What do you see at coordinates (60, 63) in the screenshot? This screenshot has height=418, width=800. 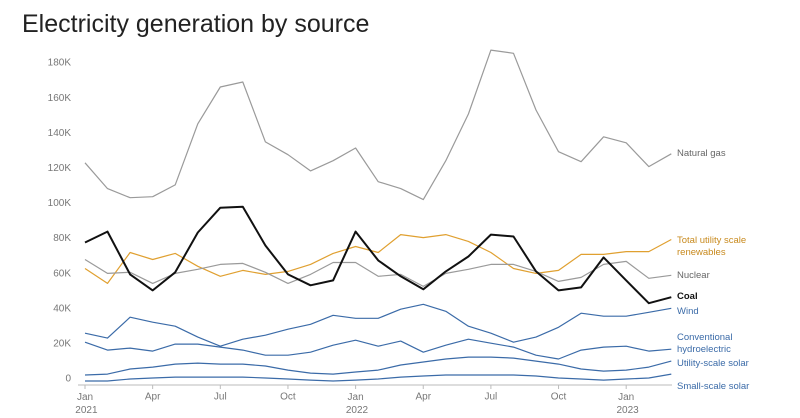 I see `y-tick-label: 180K` at bounding box center [60, 63].